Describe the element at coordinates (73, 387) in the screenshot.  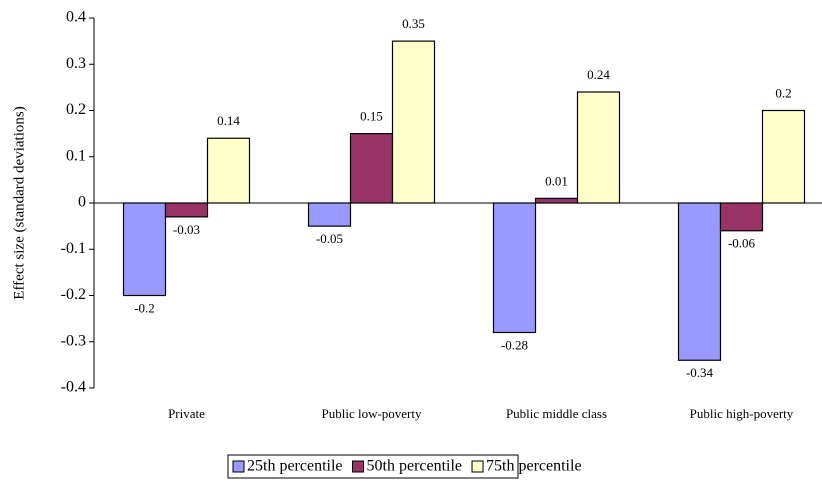
I see `y-tick-label: -0.4` at that location.